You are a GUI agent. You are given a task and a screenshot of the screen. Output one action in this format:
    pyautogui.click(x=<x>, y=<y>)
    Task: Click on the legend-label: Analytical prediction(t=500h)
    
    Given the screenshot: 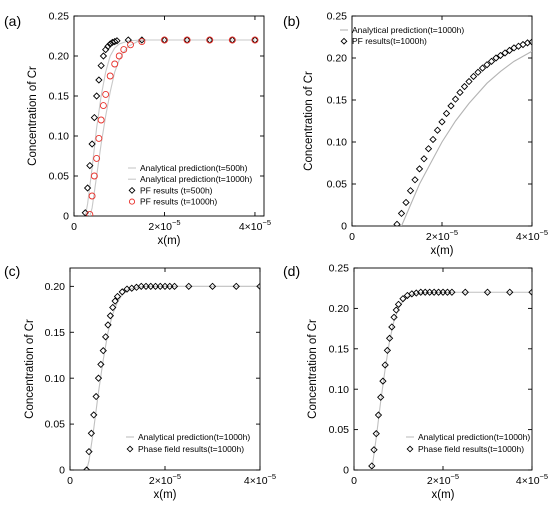 What is the action you would take?
    pyautogui.click(x=194, y=168)
    